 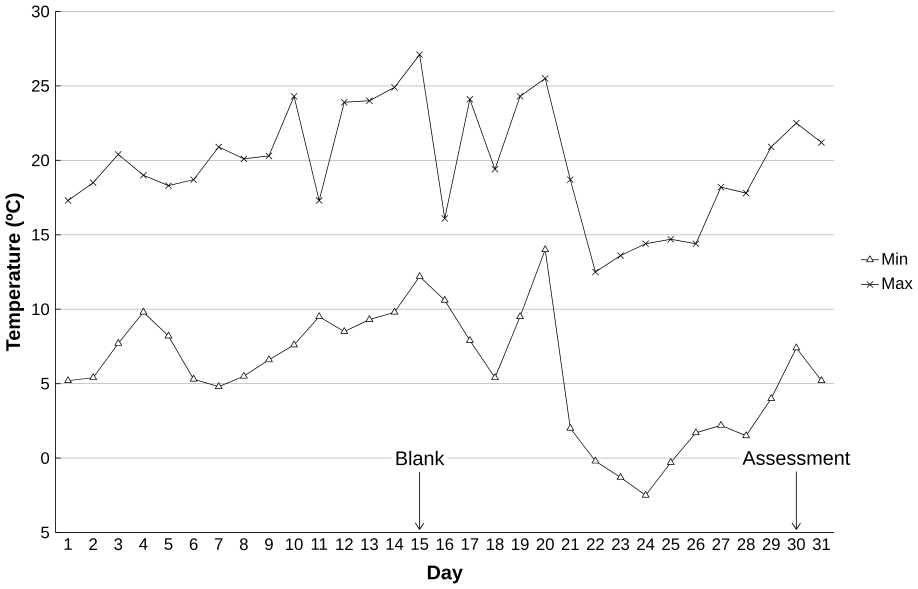 I want to click on x-tick-label: 1, so click(x=68, y=544).